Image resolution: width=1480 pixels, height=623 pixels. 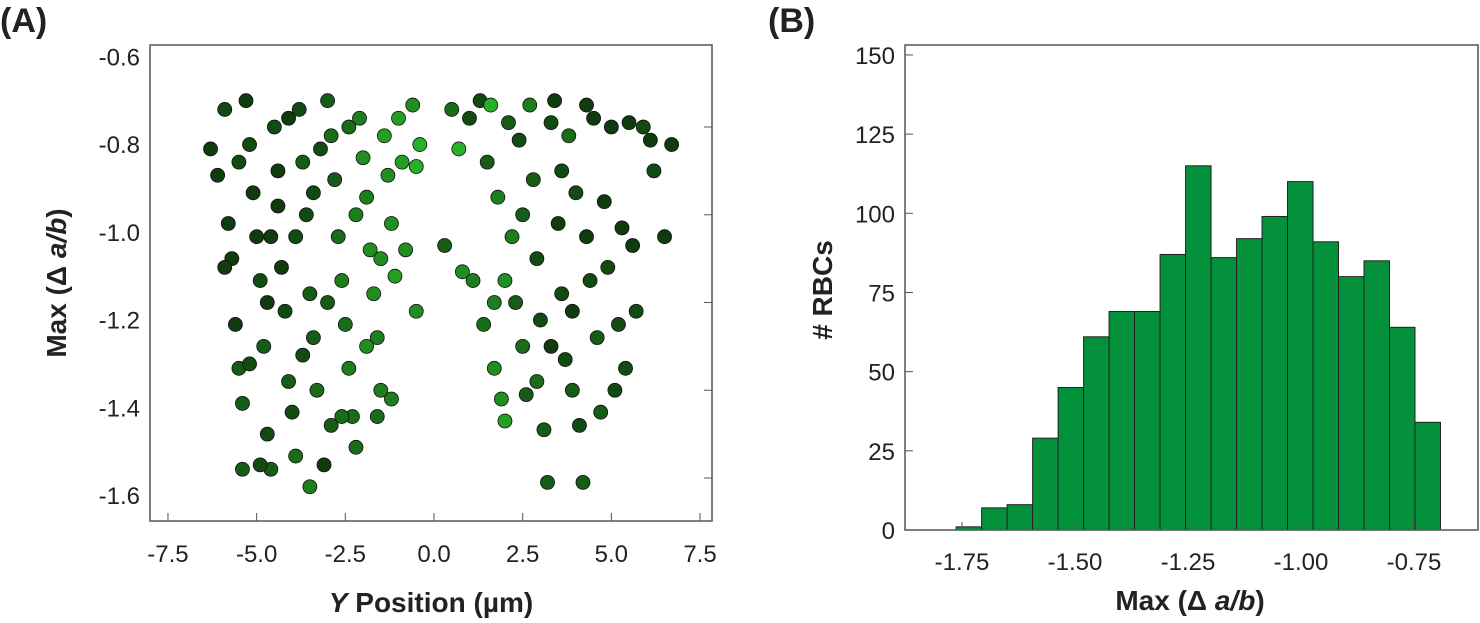 I want to click on y-axis-label-b: # RBCs, so click(x=822, y=290).